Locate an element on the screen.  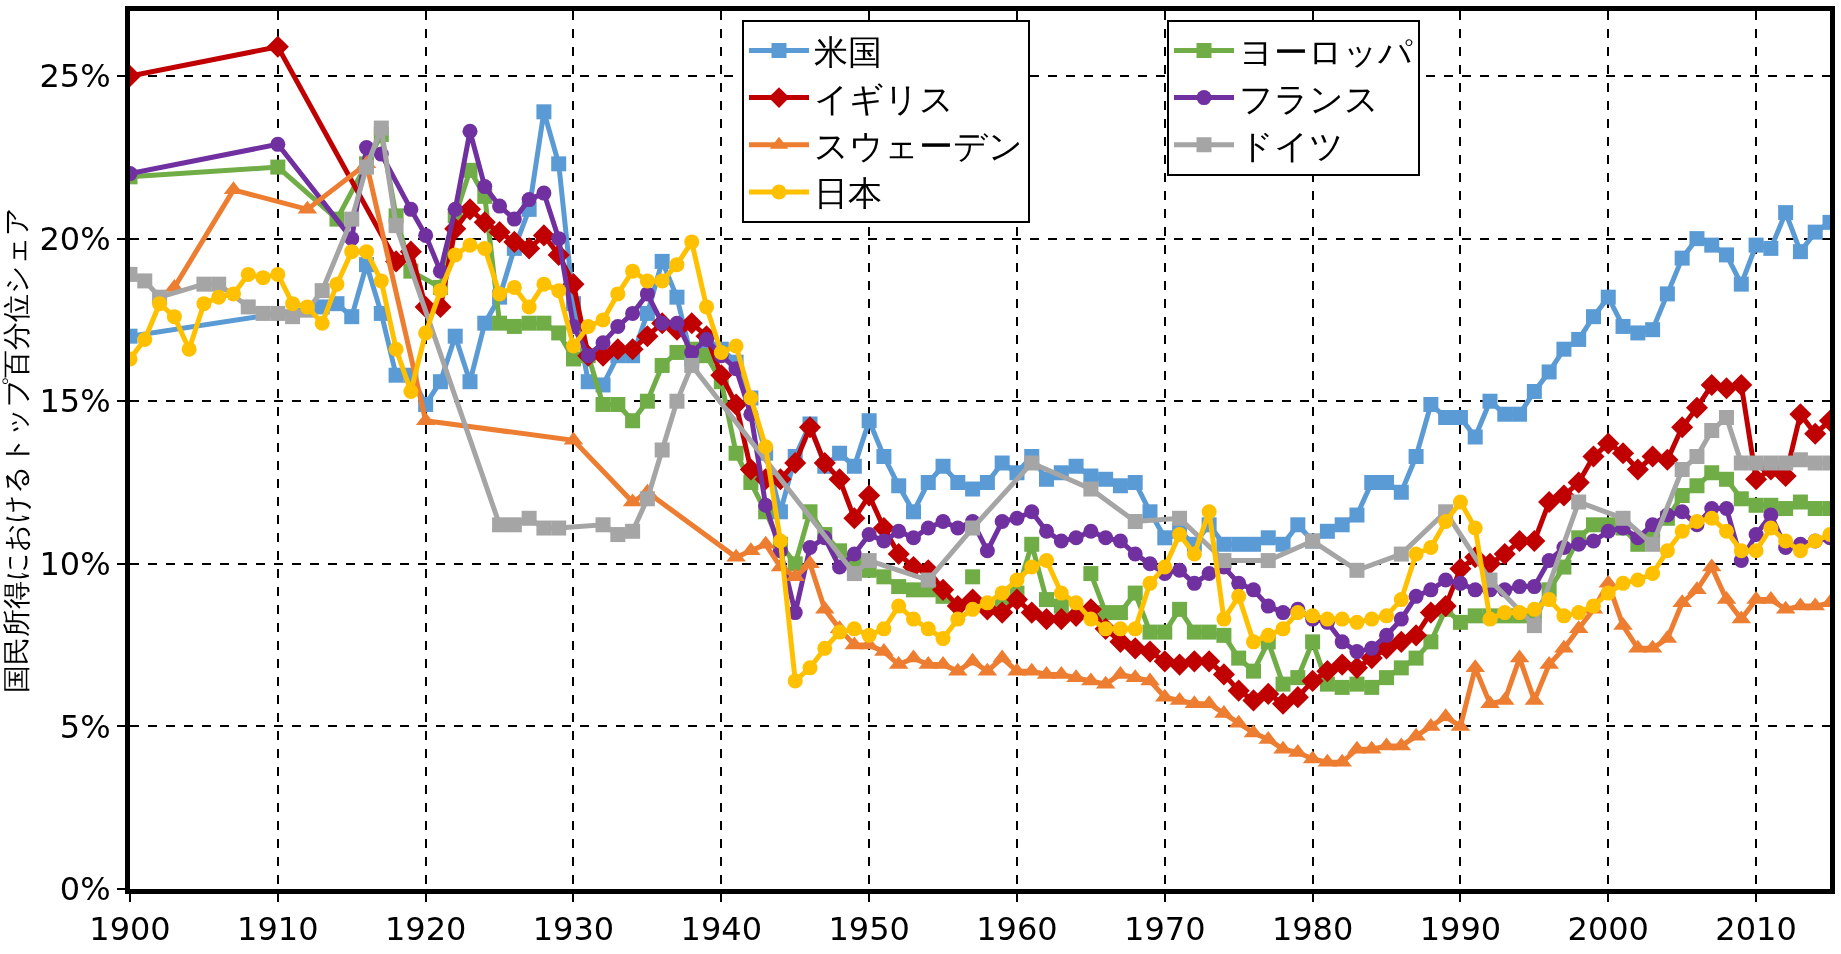
legend-label: スウェーデン is located at coordinates (918, 146).